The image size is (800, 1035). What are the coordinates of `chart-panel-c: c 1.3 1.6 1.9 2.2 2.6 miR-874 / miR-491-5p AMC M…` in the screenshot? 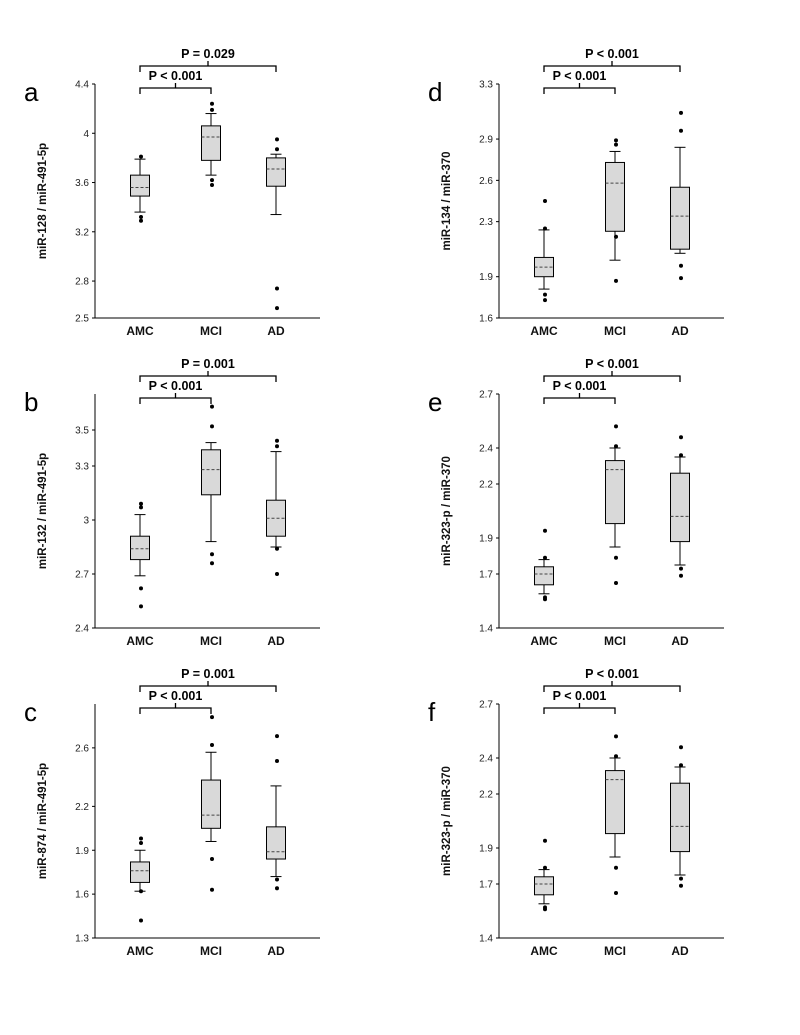 It's located at (172, 812).